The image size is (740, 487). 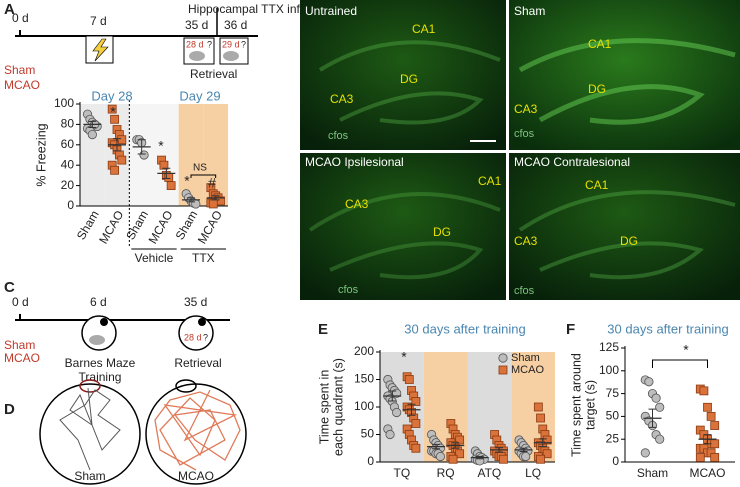 I want to click on x-tick-label: RQ, so click(x=446, y=473).